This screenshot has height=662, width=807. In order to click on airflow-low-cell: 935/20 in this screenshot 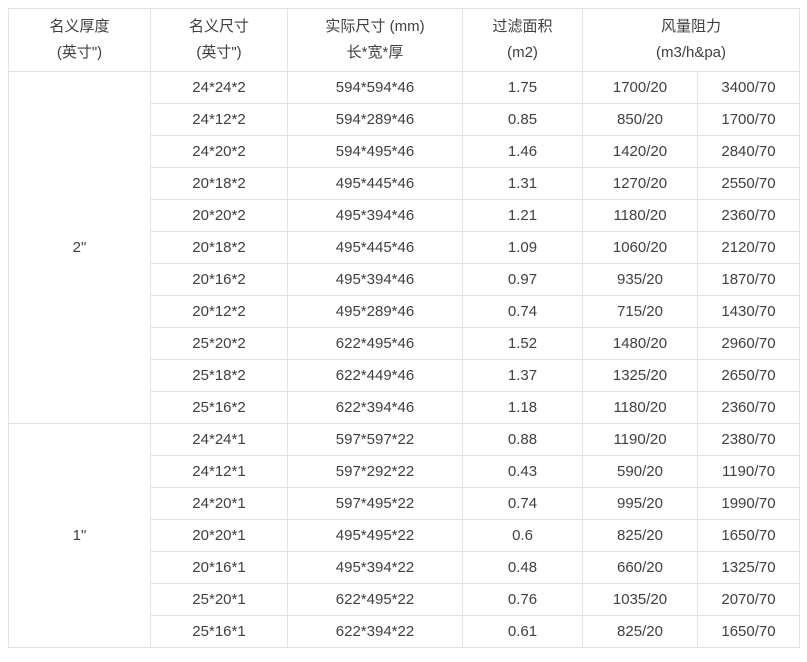, I will do `click(640, 279)`.